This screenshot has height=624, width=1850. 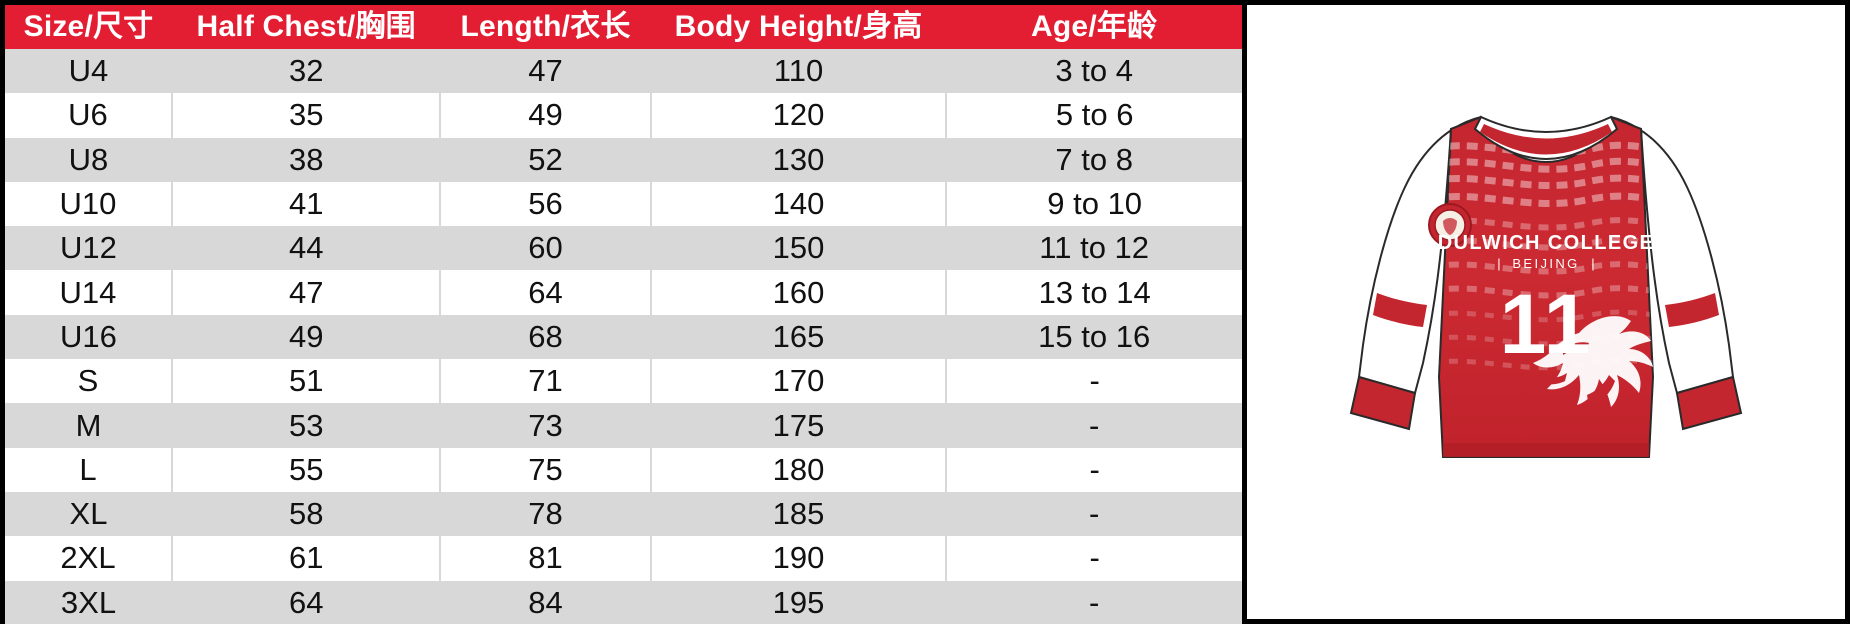 I want to click on table-row: U10 41 56 140 9 to 10, so click(x=623, y=204).